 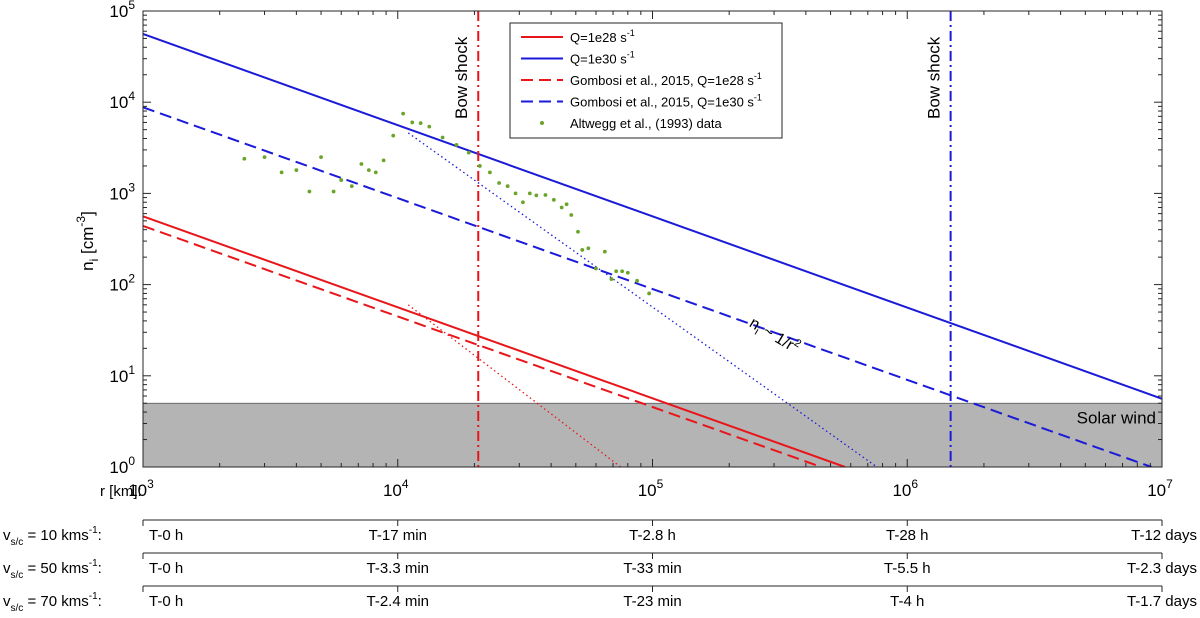 What do you see at coordinates (905, 488) in the screenshot?
I see `x-tick-label-3: 10⁶` at bounding box center [905, 488].